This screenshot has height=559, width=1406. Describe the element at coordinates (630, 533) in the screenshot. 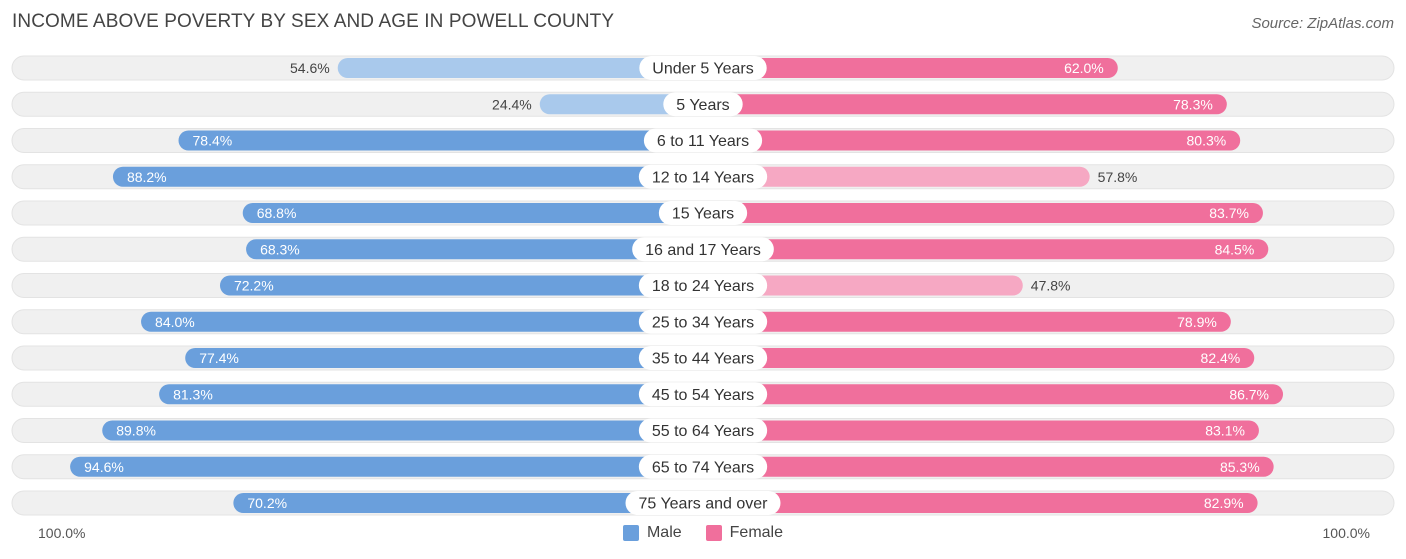

I see `legend-swatch-male` at that location.